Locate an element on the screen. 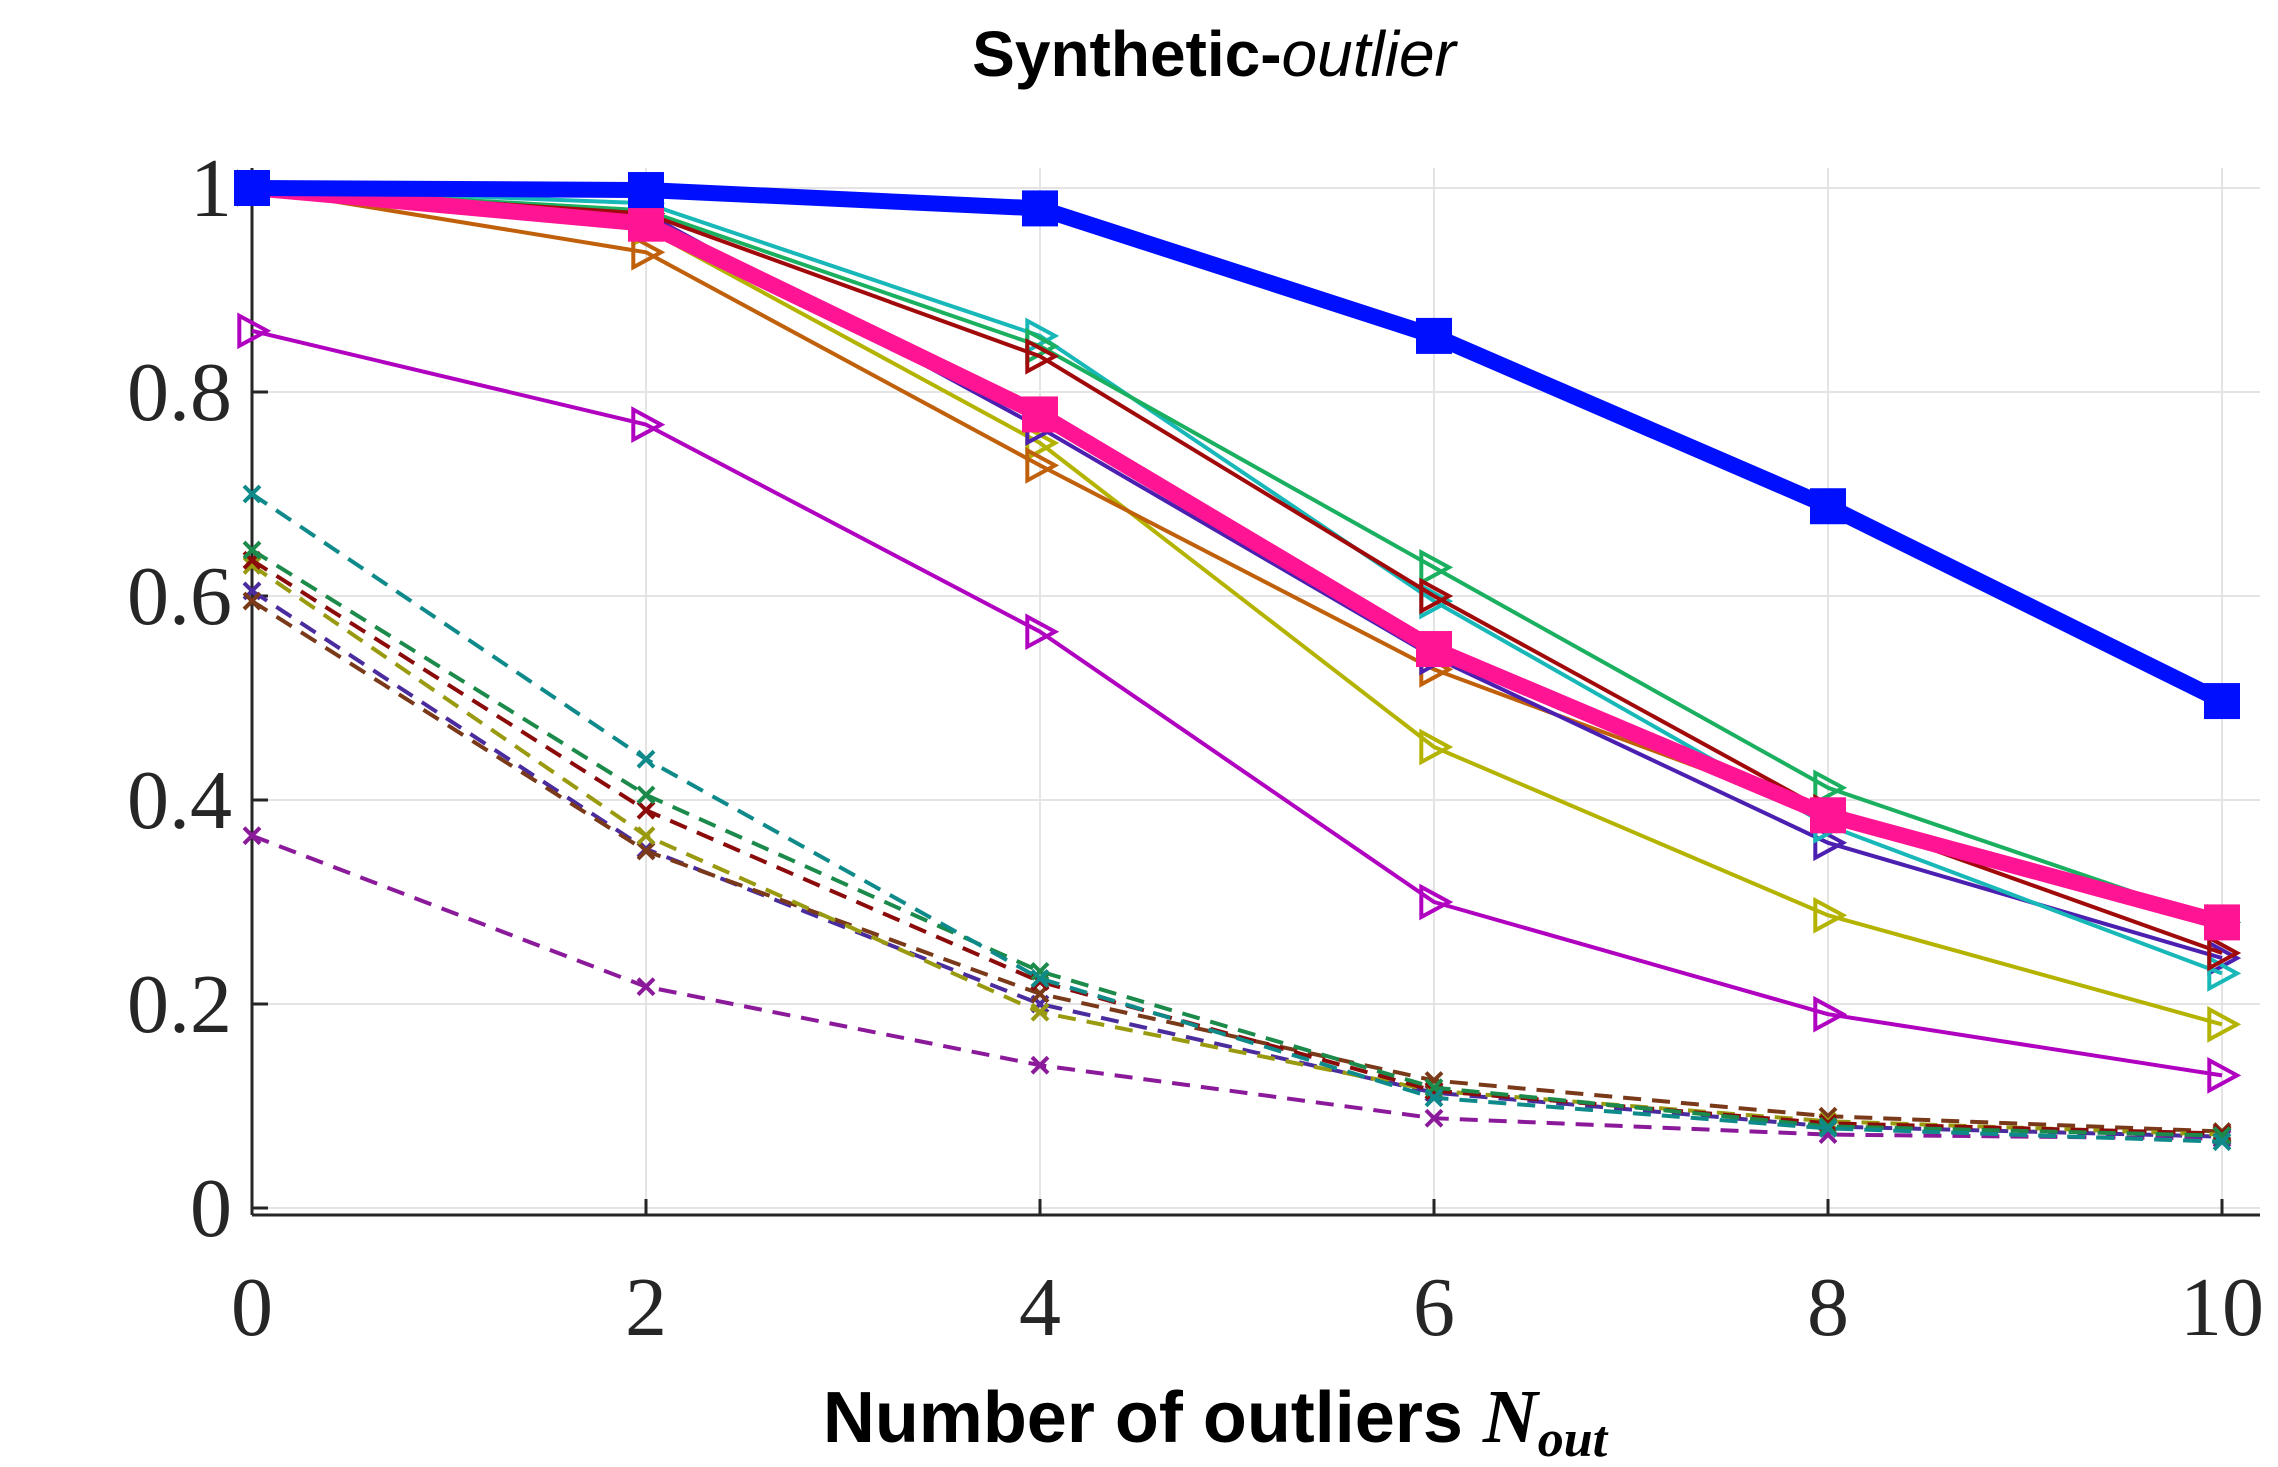 The image size is (2278, 1467). x-tick-label: 6 is located at coordinates (1434, 1307).